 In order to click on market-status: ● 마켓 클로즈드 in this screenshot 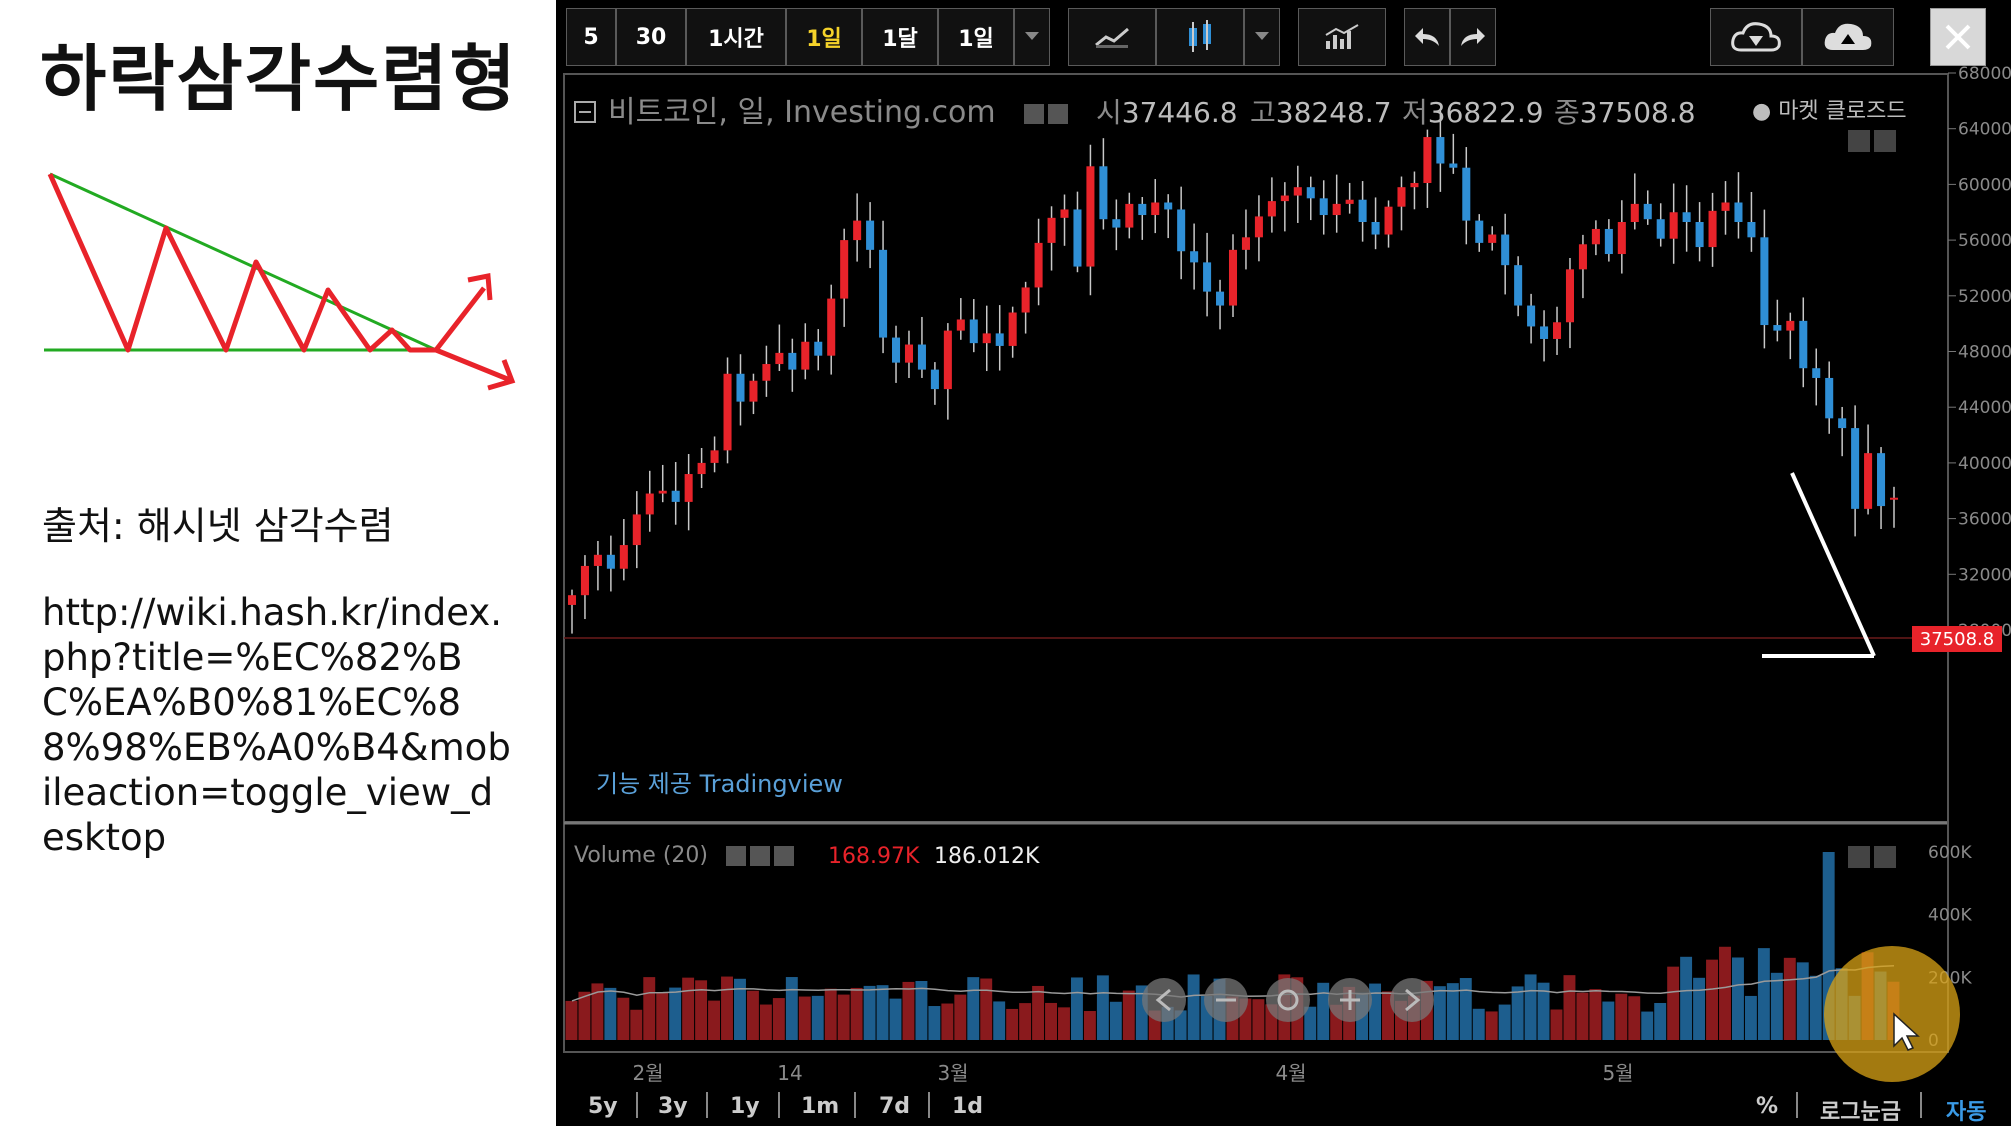, I will do `click(1829, 111)`.